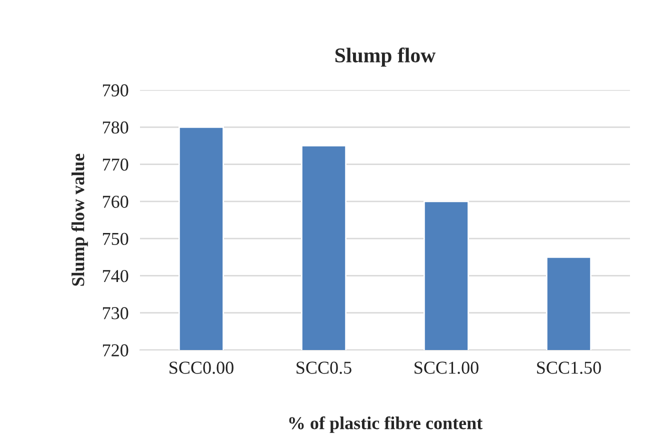  What do you see at coordinates (115, 313) in the screenshot?
I see `y-tick-label: 730` at bounding box center [115, 313].